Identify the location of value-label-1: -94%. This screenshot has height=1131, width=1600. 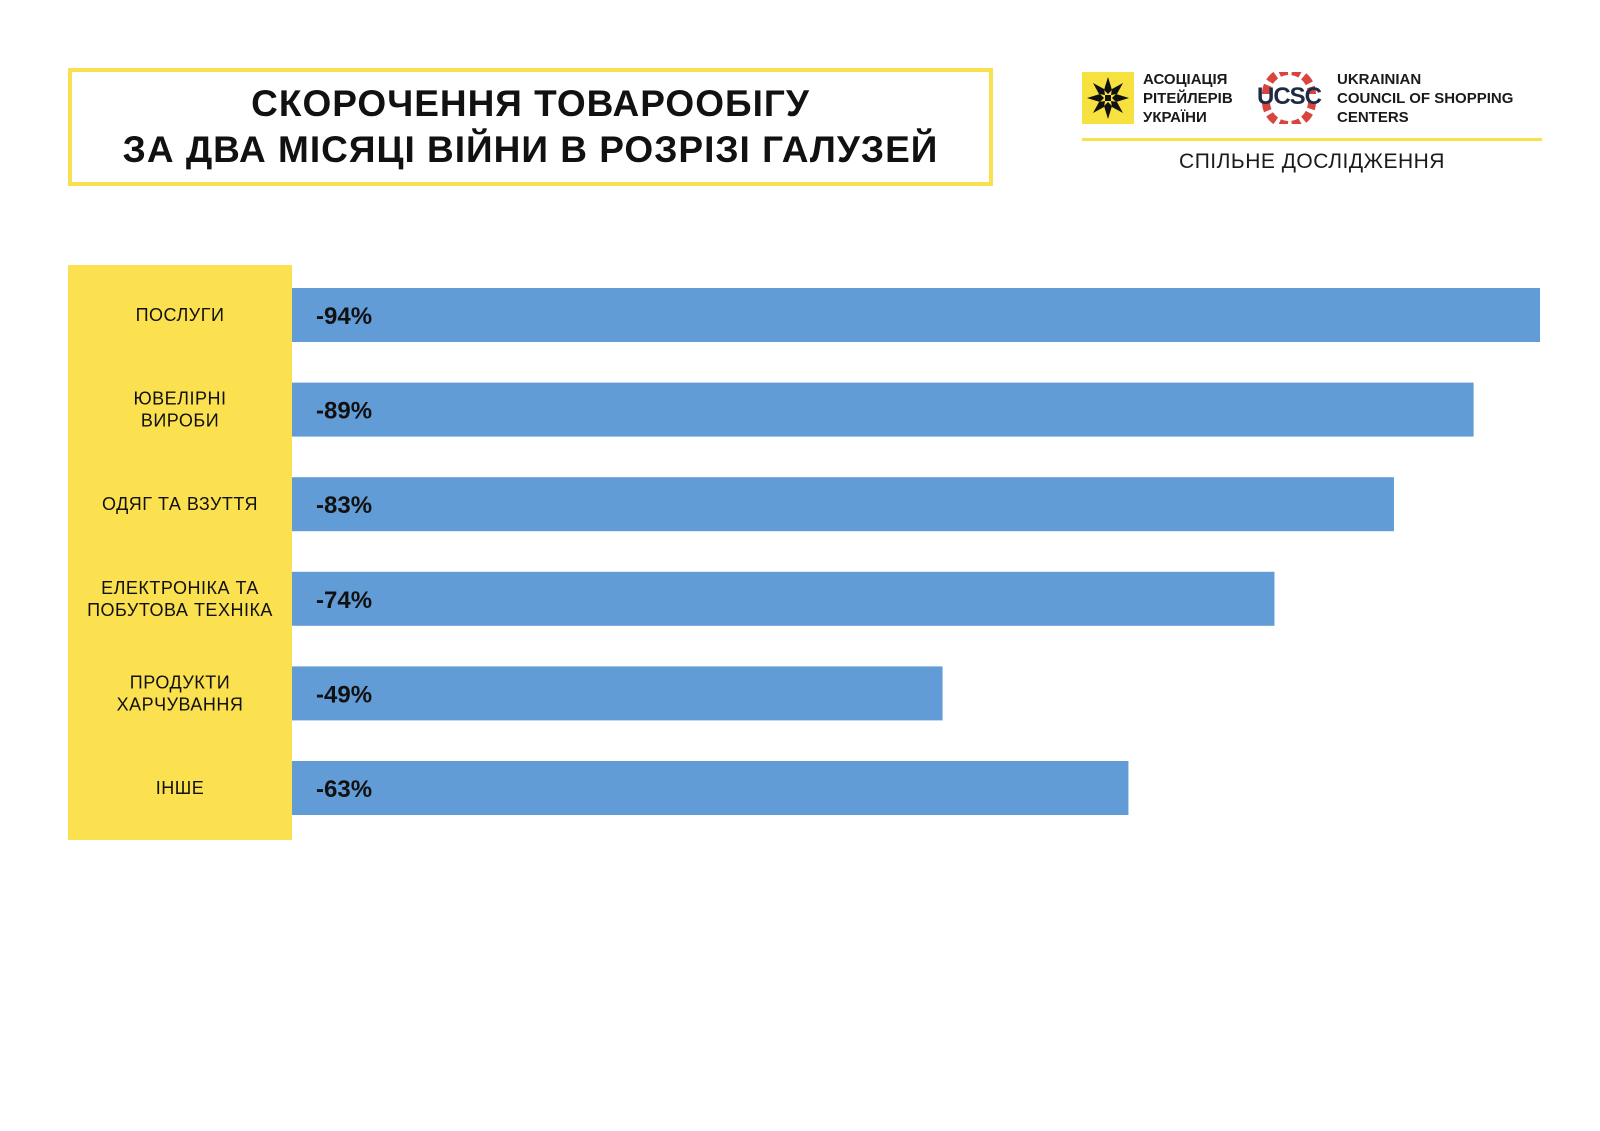
(344, 316).